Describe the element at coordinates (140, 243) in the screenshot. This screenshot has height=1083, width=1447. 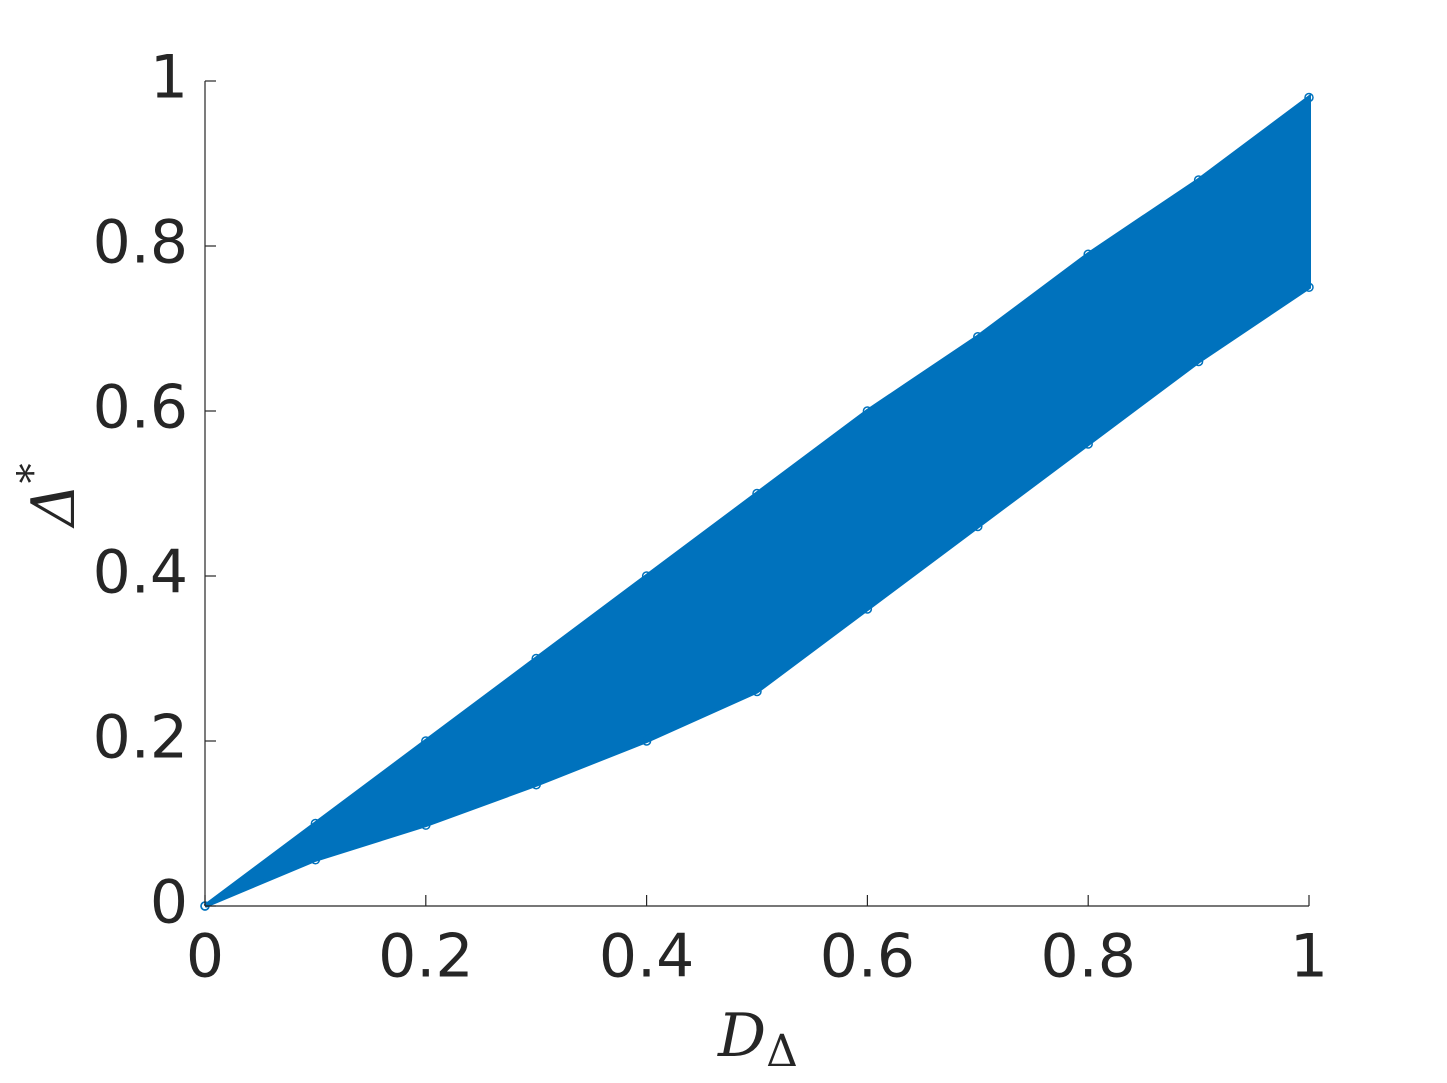
I see `y-tick-label: 0.8` at that location.